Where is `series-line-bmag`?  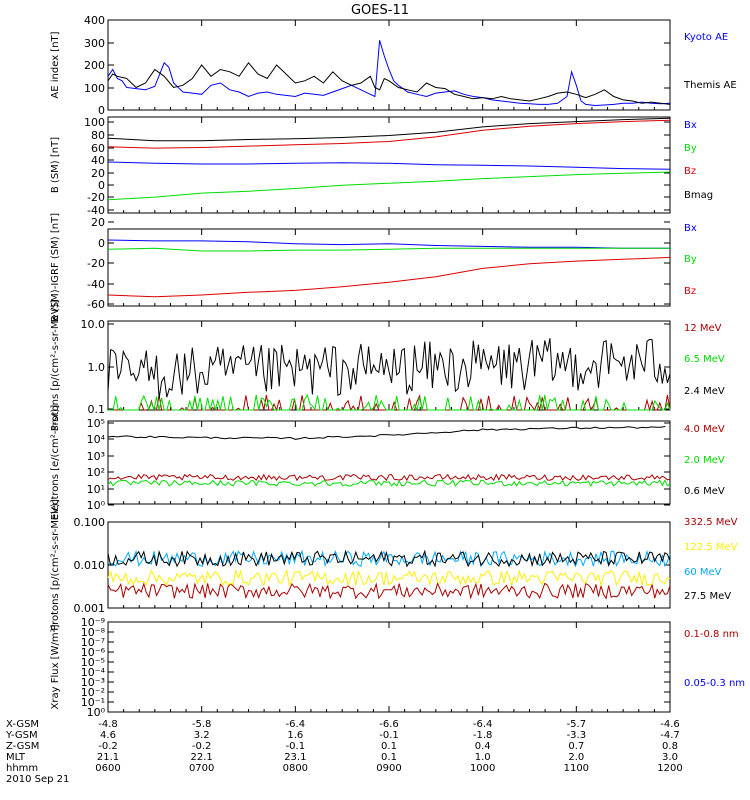
series-line-bmag is located at coordinates (389, 129).